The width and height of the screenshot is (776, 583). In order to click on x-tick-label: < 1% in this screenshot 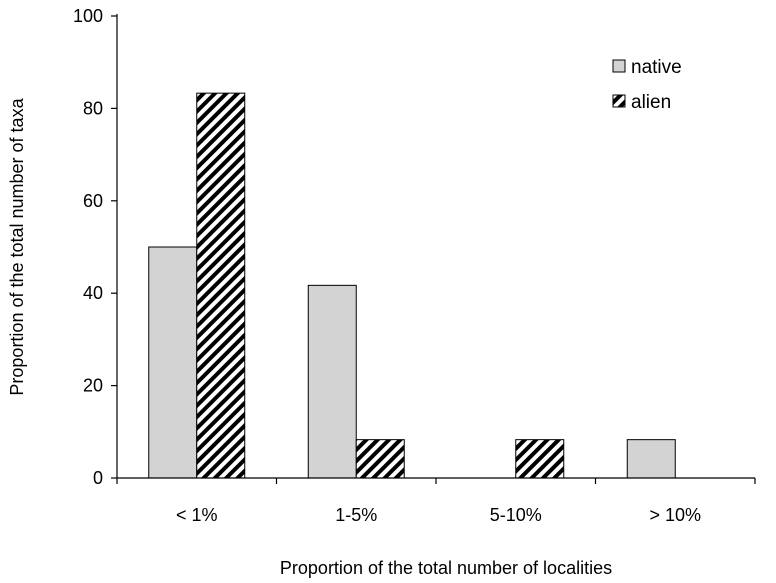, I will do `click(197, 515)`.